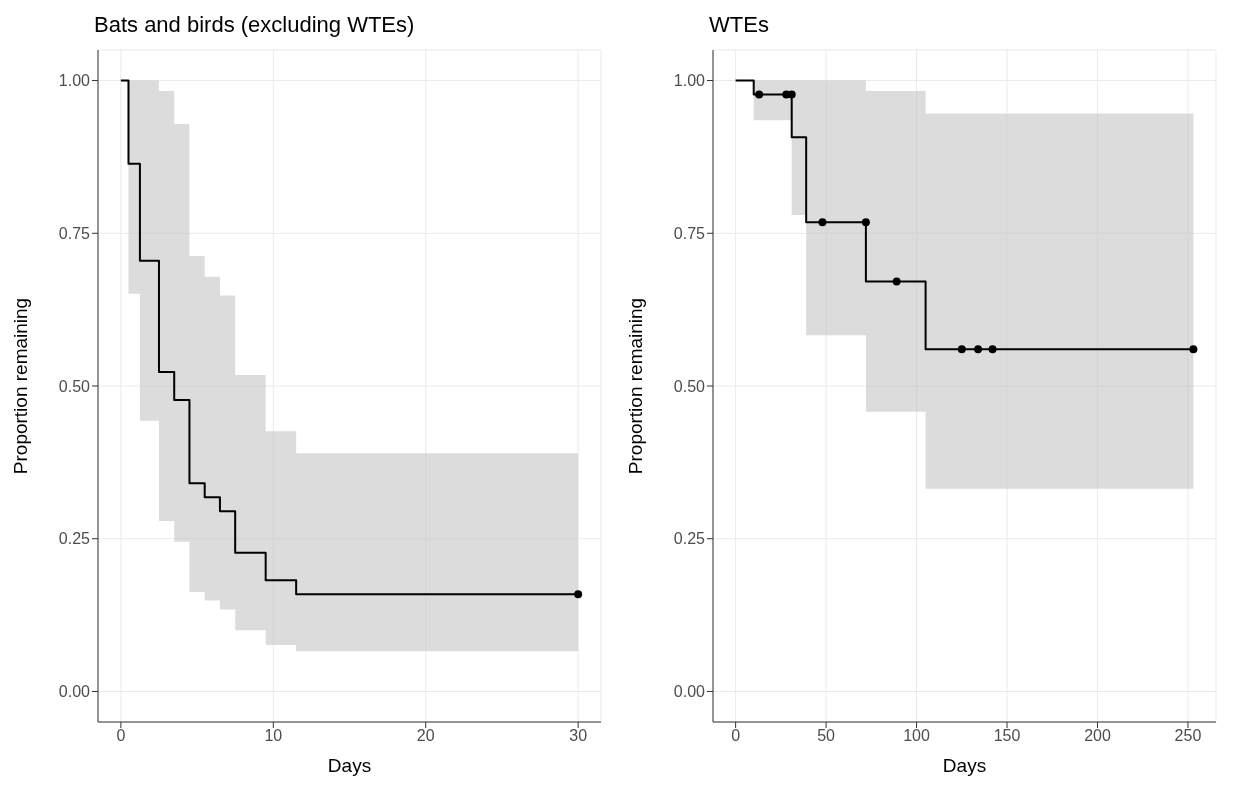 This screenshot has width=1233, height=805. Describe the element at coordinates (739, 25) in the screenshot. I see `chart-title: WTEs` at that location.